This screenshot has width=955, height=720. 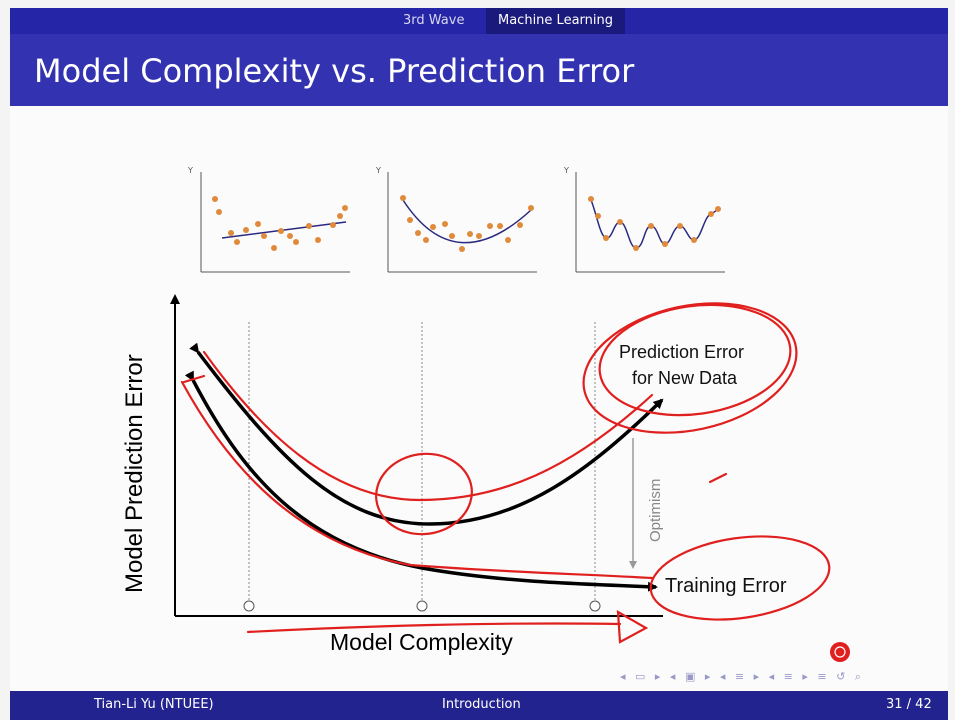 What do you see at coordinates (154, 704) in the screenshot?
I see `footer-author: Tian-Li Yu (NTUEE)` at bounding box center [154, 704].